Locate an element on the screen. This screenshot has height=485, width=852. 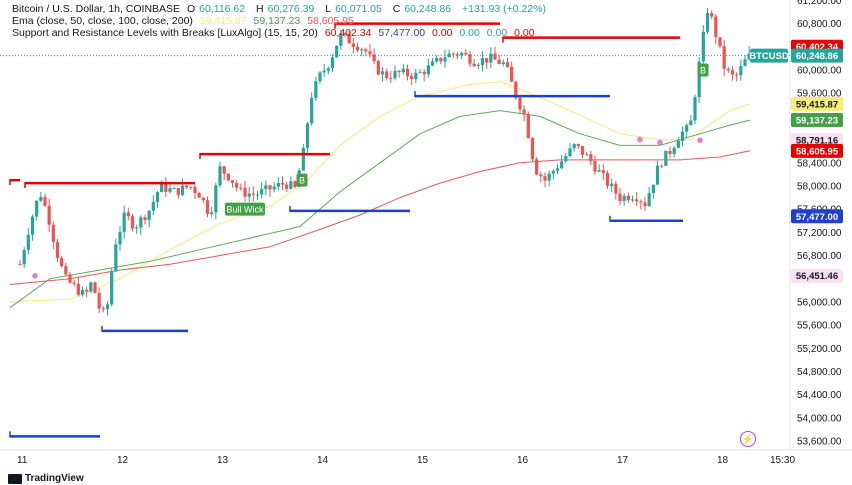
y-tick-label: 56,800.00 is located at coordinates (819, 256).